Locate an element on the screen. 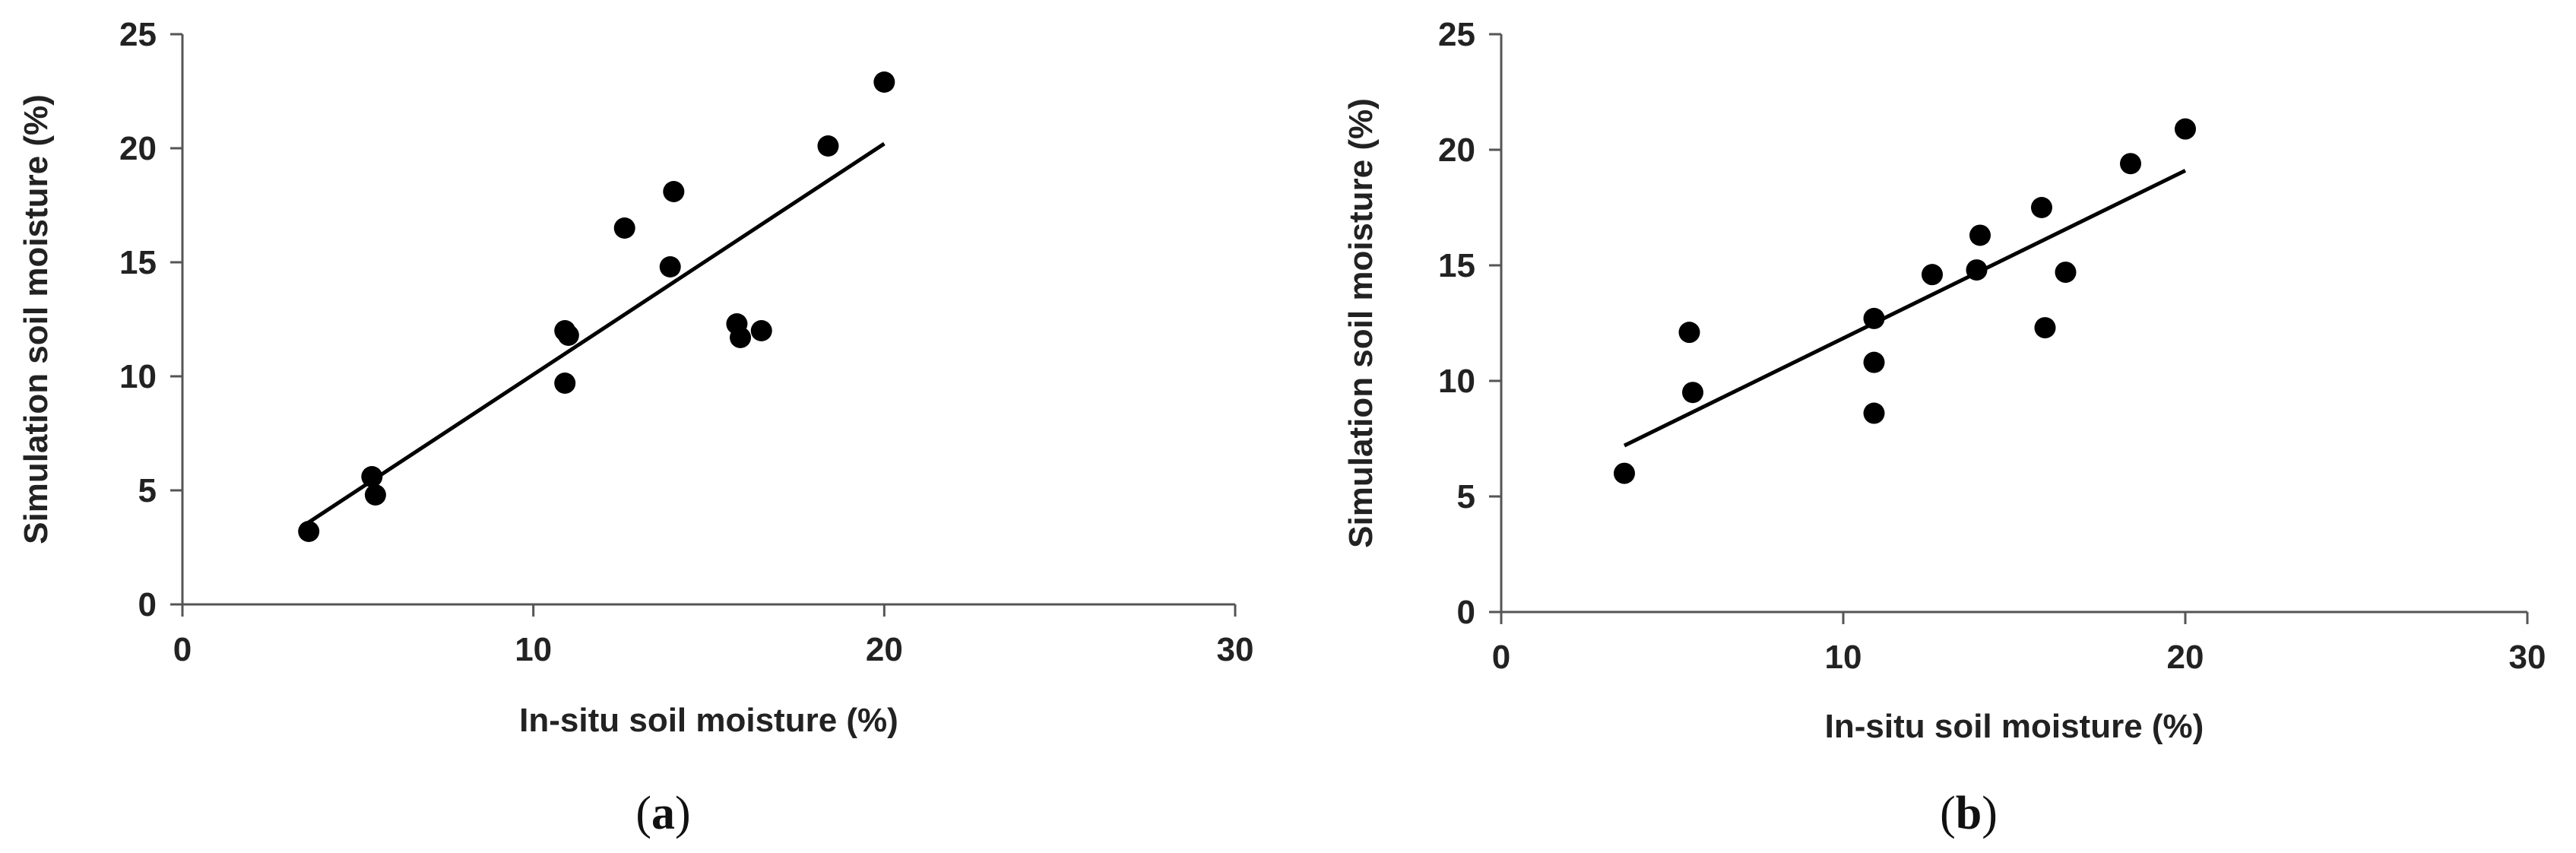 Image resolution: width=2576 pixels, height=853 pixels. panel-letter: a is located at coordinates (663, 813).